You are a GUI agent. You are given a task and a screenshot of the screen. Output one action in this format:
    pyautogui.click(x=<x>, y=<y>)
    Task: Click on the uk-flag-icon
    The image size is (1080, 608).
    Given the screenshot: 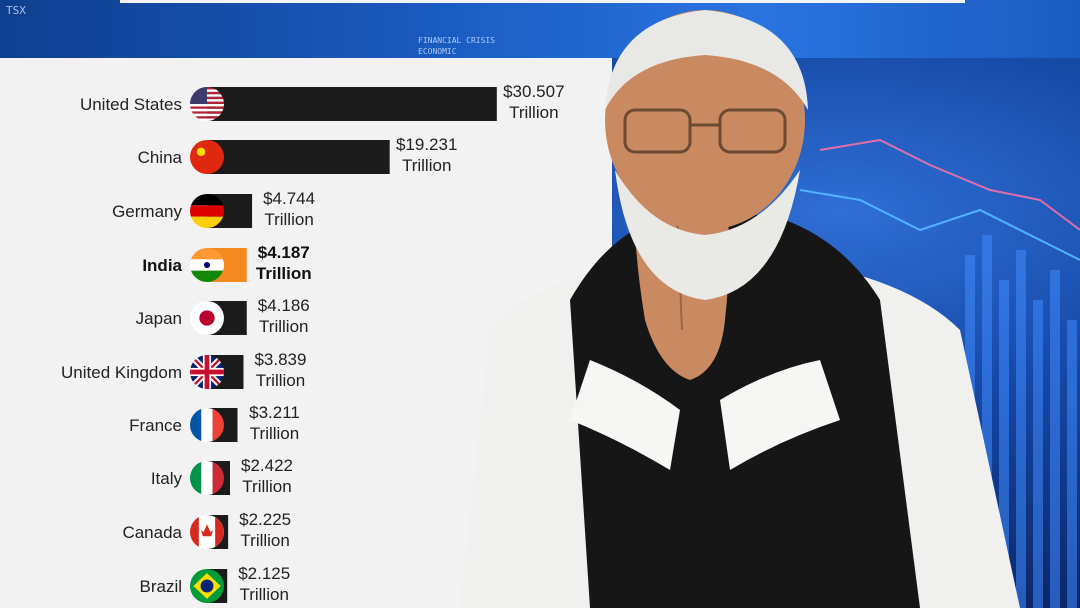 What is the action you would take?
    pyautogui.click(x=207, y=372)
    